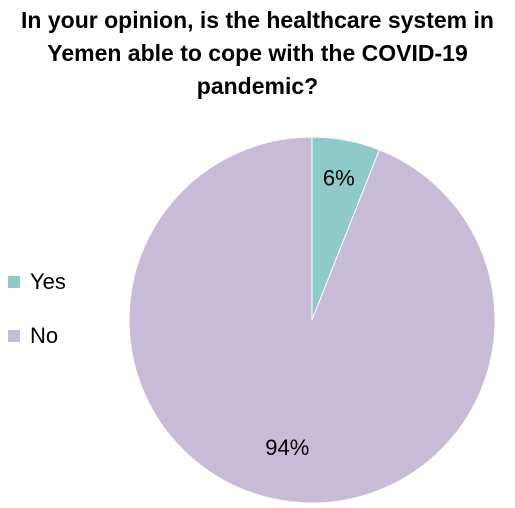 Image resolution: width=515 pixels, height=508 pixels. I want to click on chart-title-line-2: Yemen able to cope with the COVID-19, so click(257, 53).